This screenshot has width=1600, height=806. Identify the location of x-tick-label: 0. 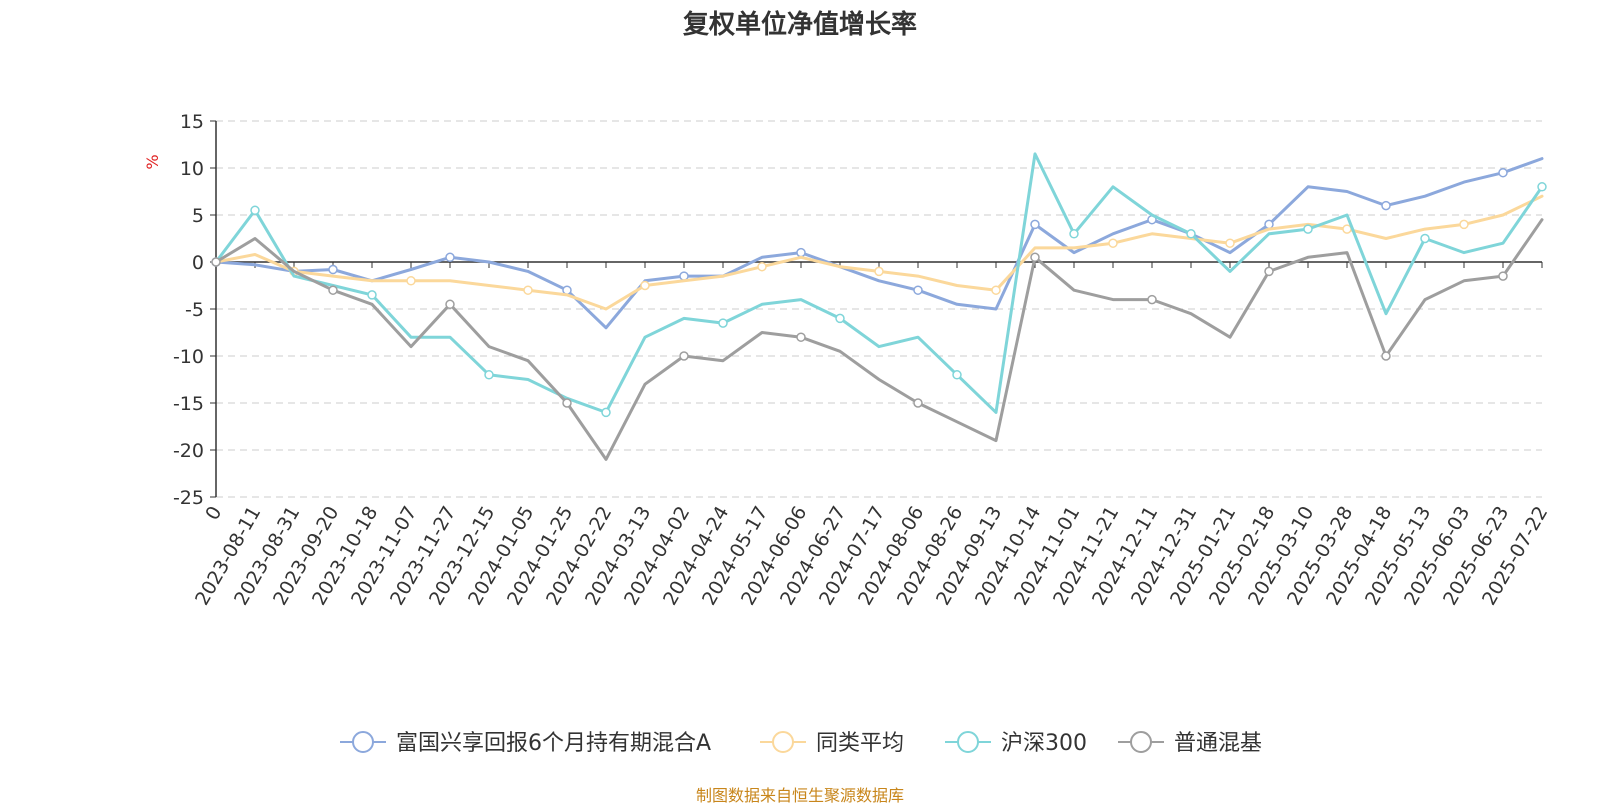
(213, 513).